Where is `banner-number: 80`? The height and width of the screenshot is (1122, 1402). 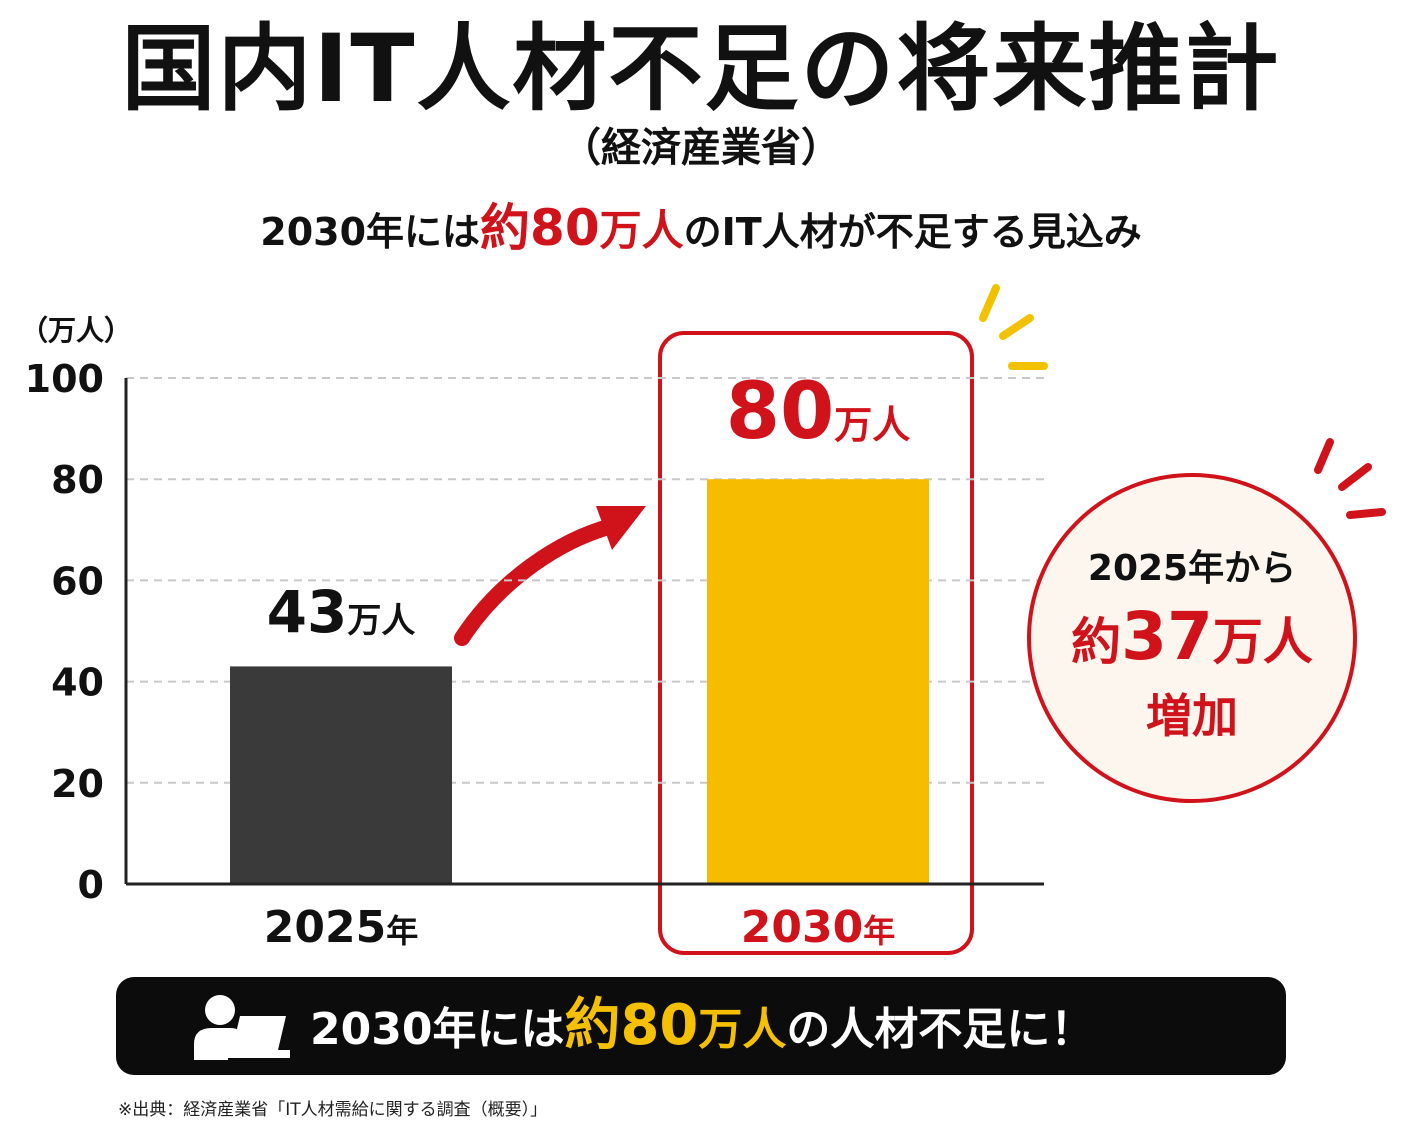
banner-number: 80 is located at coordinates (659, 1025).